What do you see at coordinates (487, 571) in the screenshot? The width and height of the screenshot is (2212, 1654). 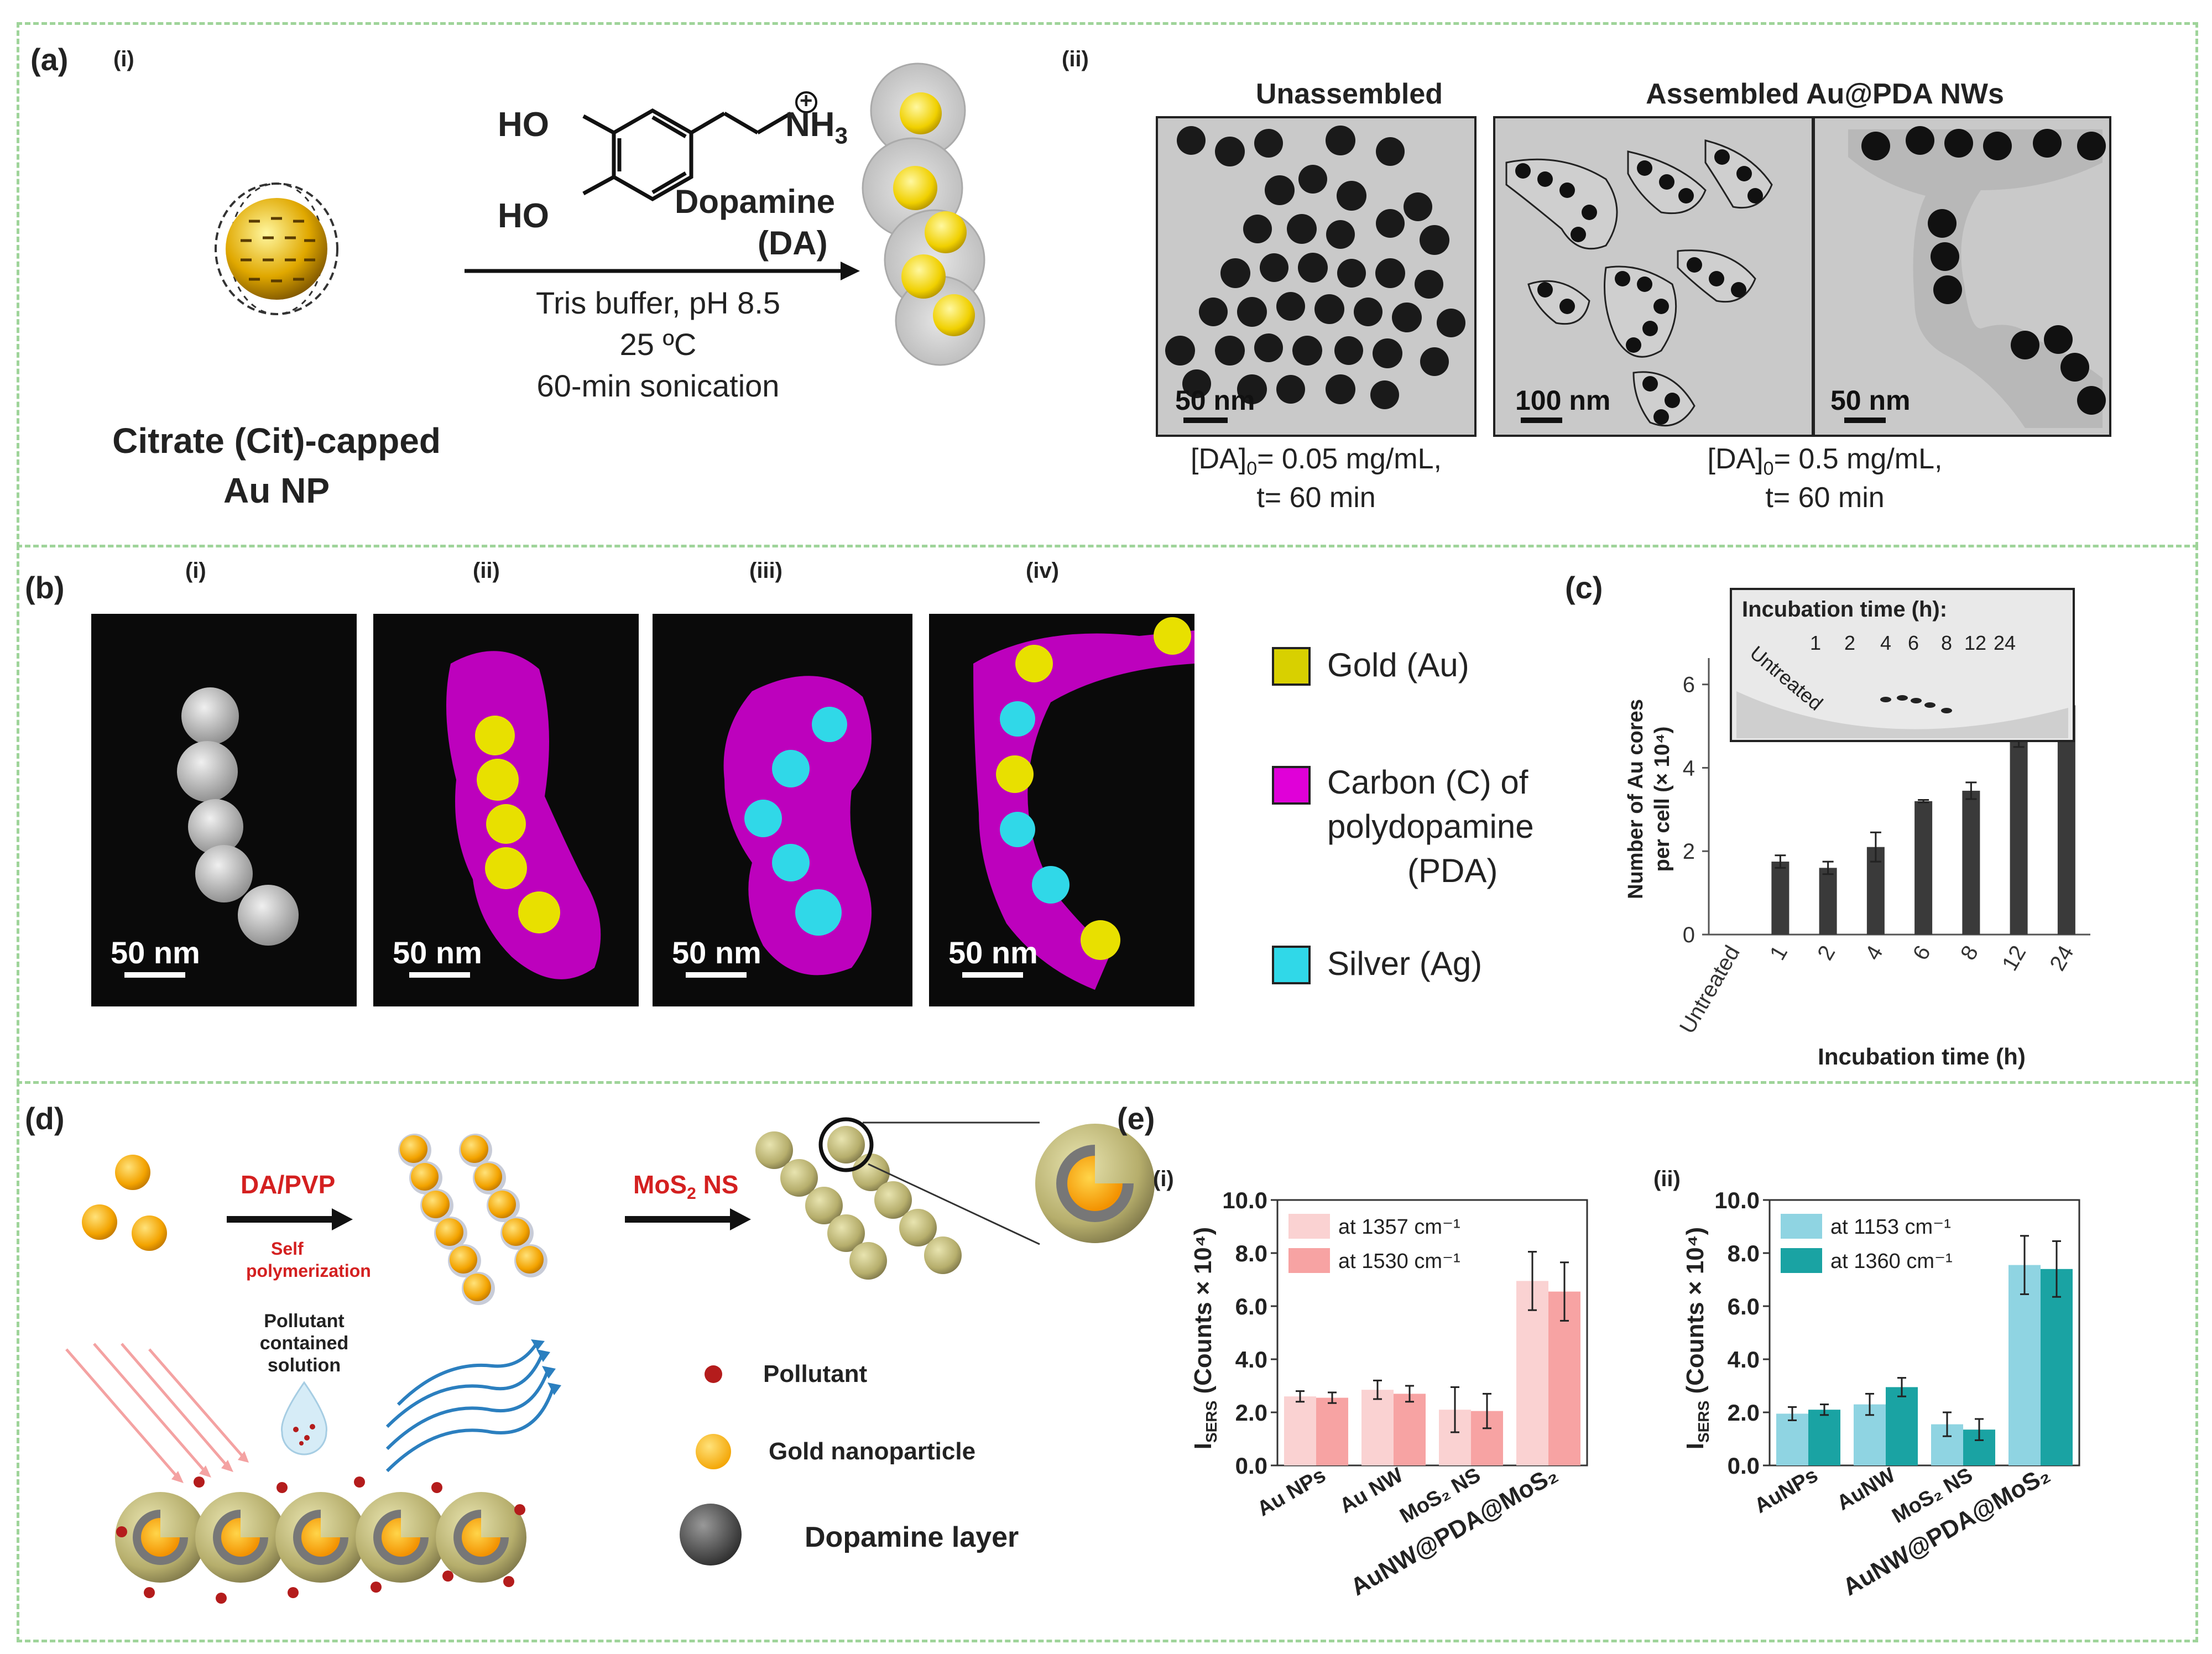 I see `panel-b-sub-ii: (ii)` at bounding box center [487, 571].